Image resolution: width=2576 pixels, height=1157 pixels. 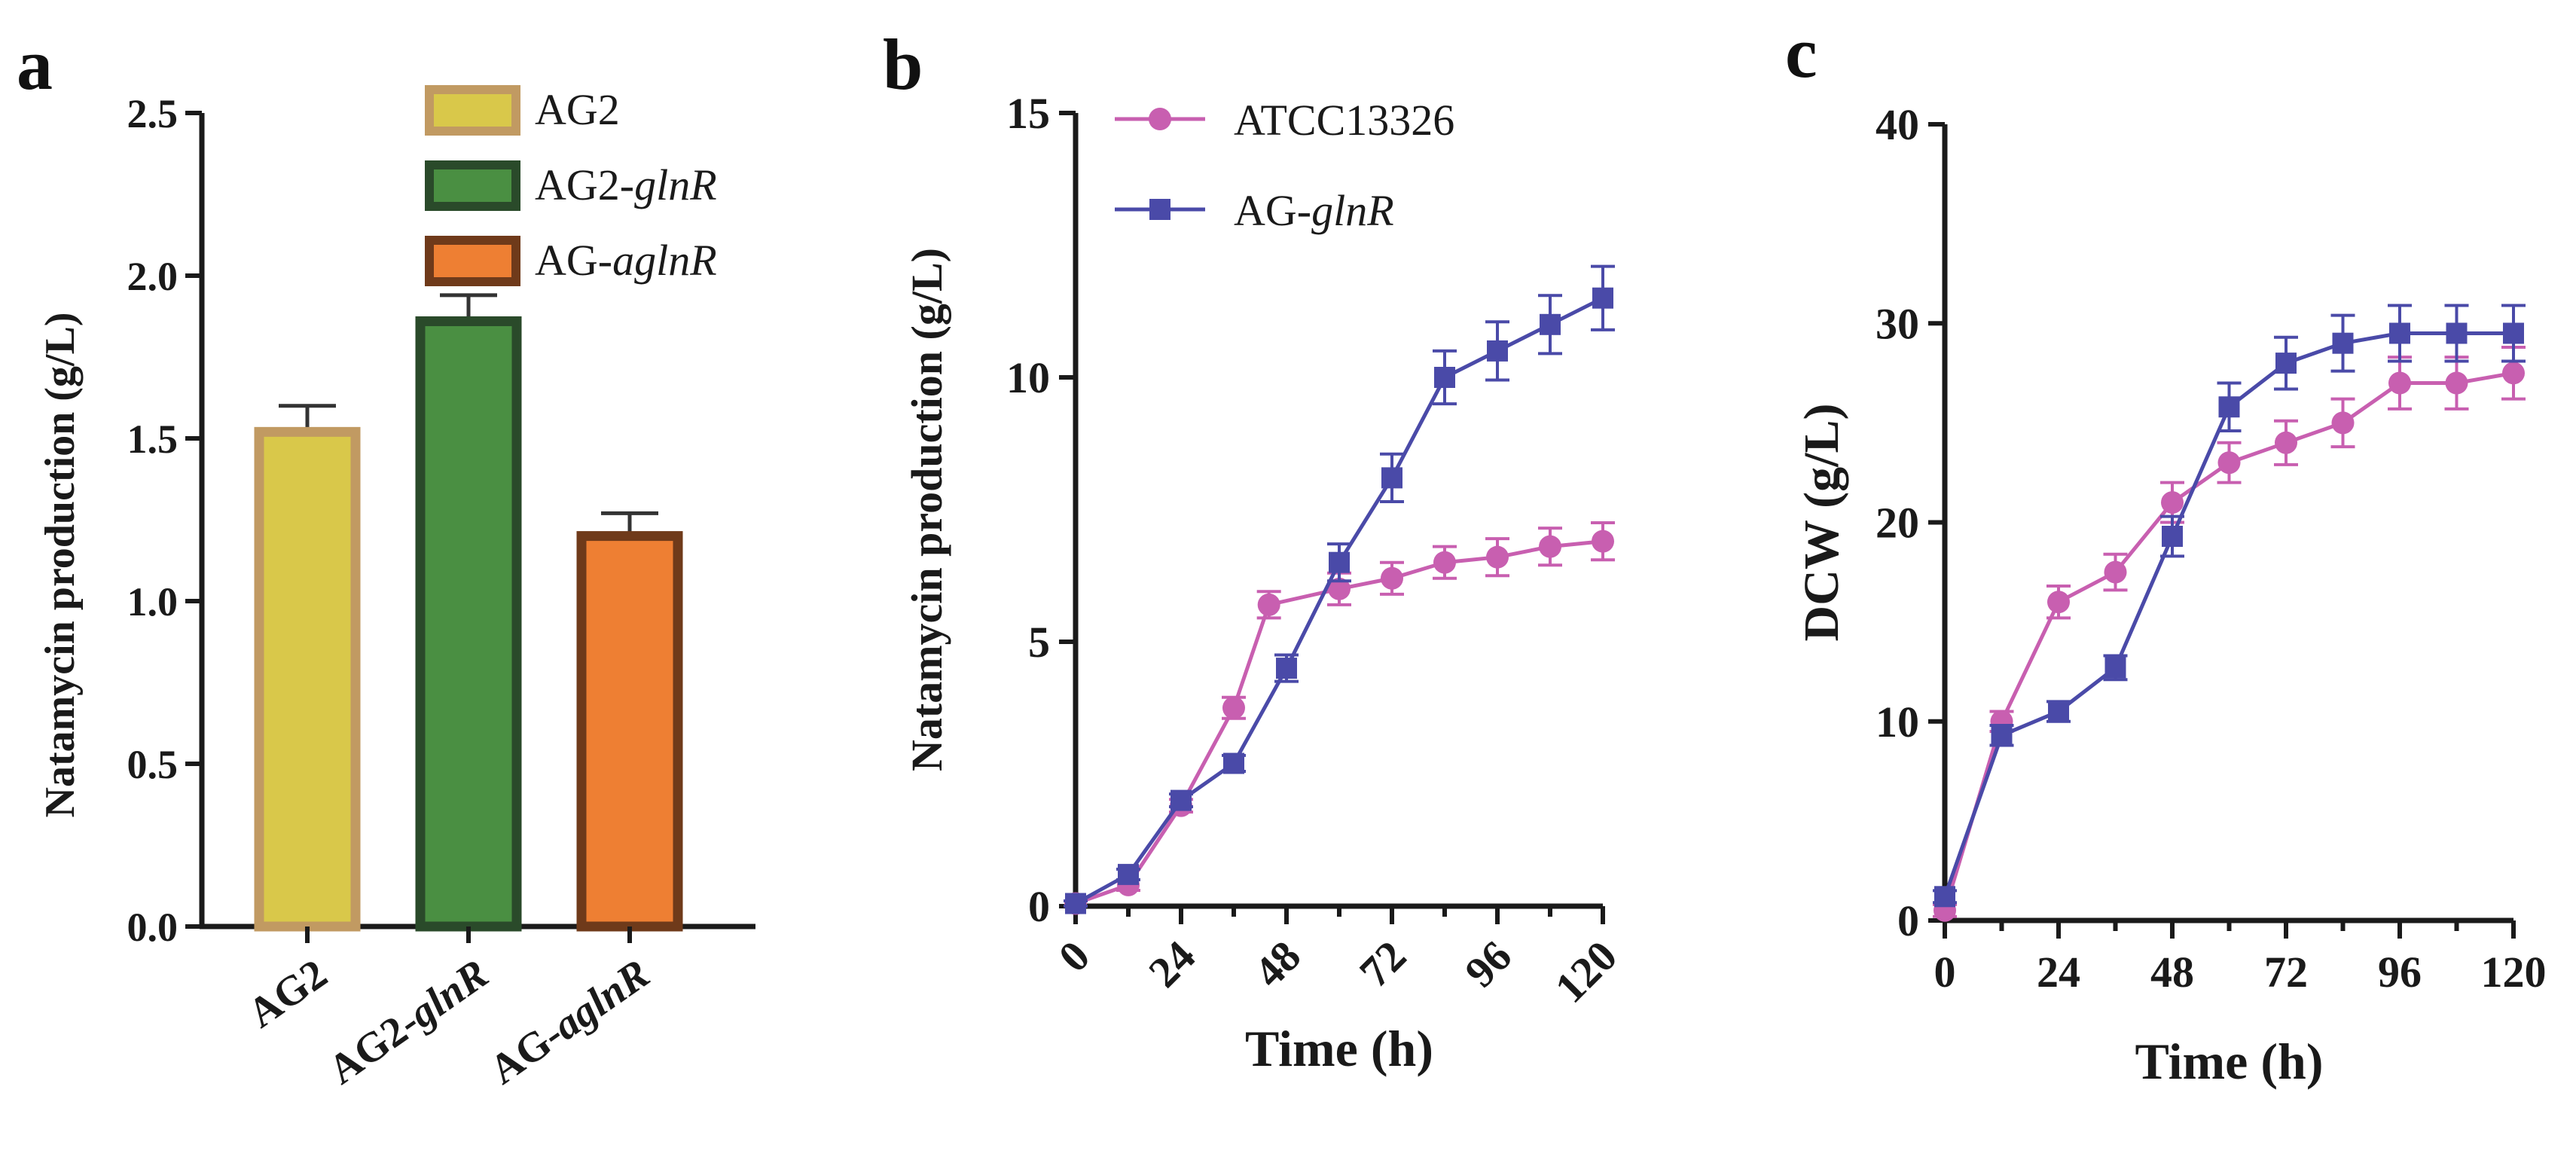 I want to click on y-tick-label: 5, so click(x=1039, y=642).